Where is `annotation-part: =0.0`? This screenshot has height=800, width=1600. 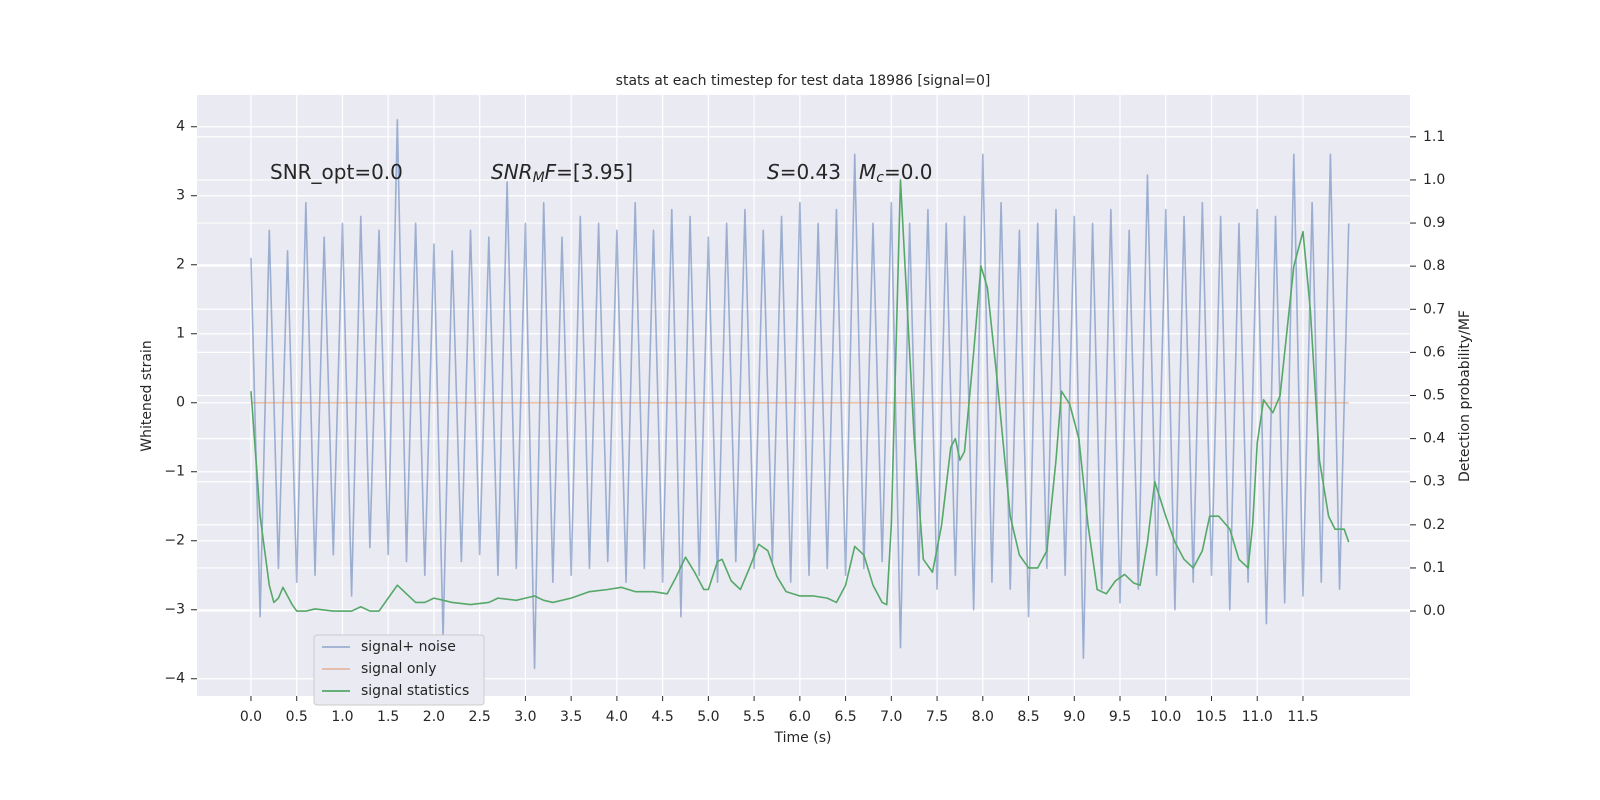 annotation-part: =0.0 is located at coordinates (908, 172).